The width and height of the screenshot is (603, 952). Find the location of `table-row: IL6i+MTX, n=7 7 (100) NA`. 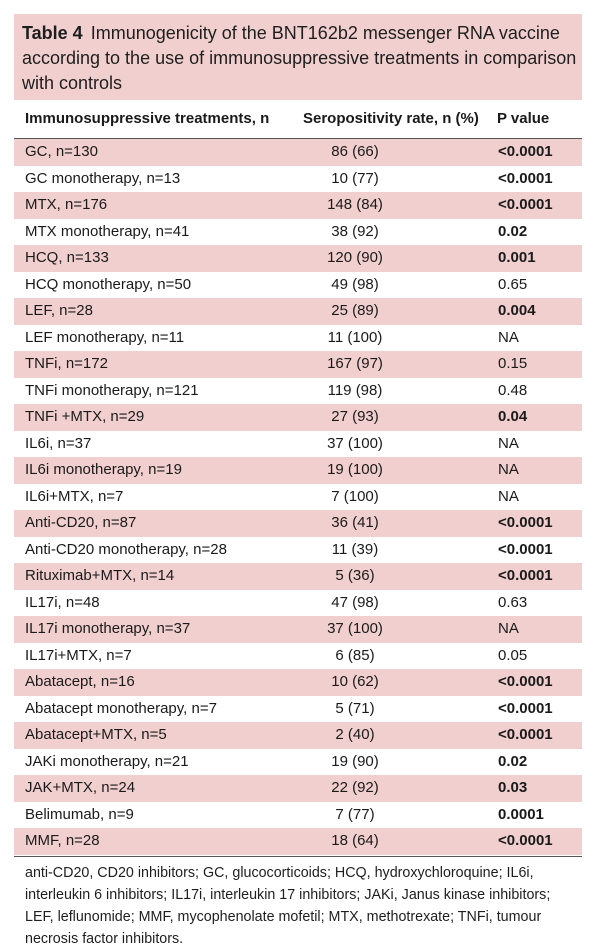

table-row: IL6i+MTX, n=7 7 (100) NA is located at coordinates (298, 497).